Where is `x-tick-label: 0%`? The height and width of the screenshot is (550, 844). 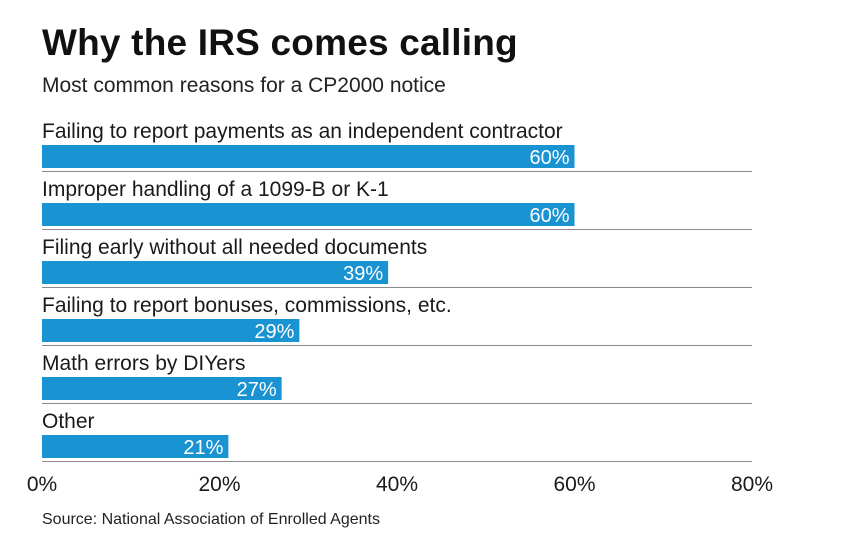
x-tick-label: 0% is located at coordinates (42, 484).